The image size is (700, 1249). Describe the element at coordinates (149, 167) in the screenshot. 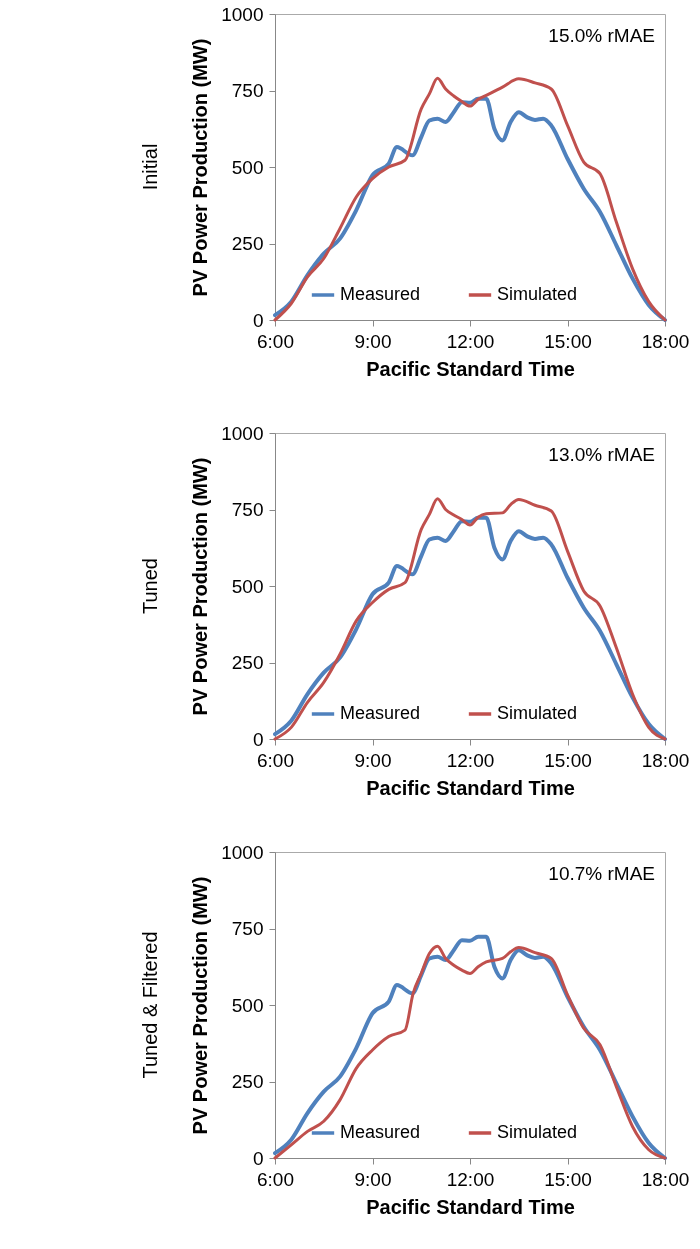

I see `text: Initial` at that location.